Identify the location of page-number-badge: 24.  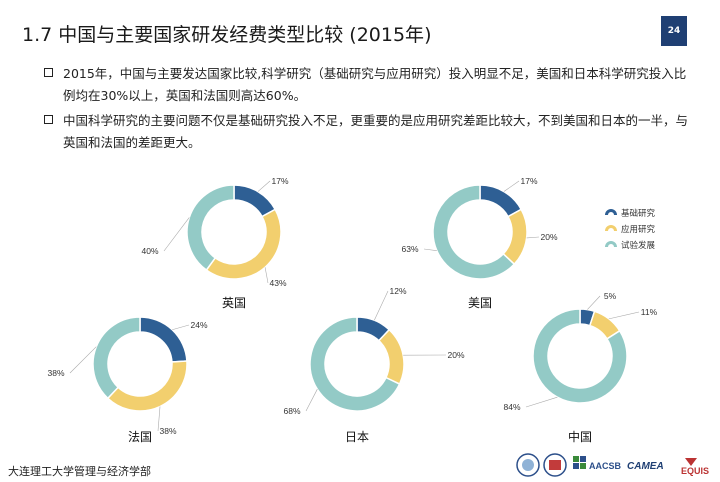
(674, 31).